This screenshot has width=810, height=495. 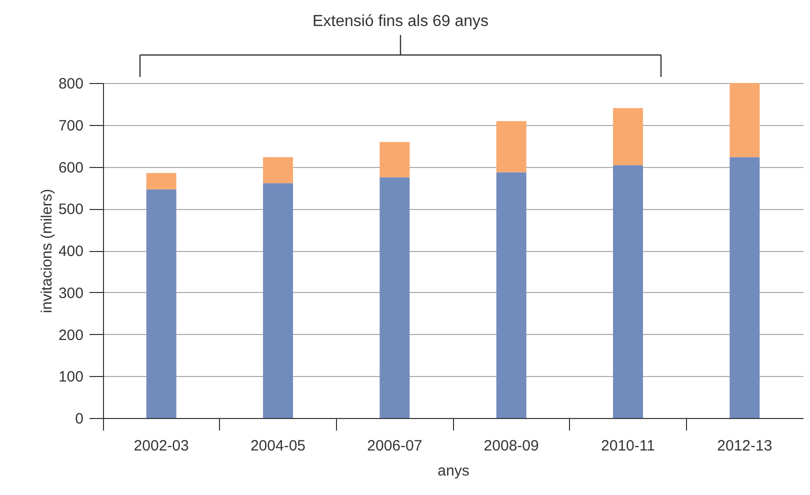 What do you see at coordinates (454, 471) in the screenshot?
I see `x-axis-title: anys` at bounding box center [454, 471].